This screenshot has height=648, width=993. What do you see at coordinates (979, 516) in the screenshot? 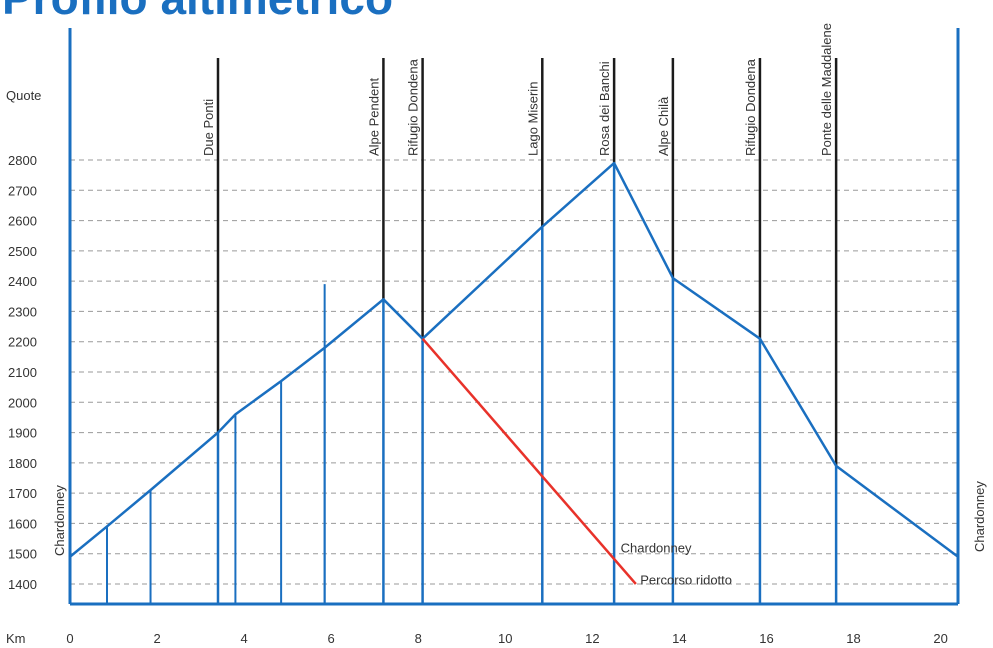
I see `end-label: Chardonney` at bounding box center [979, 516].